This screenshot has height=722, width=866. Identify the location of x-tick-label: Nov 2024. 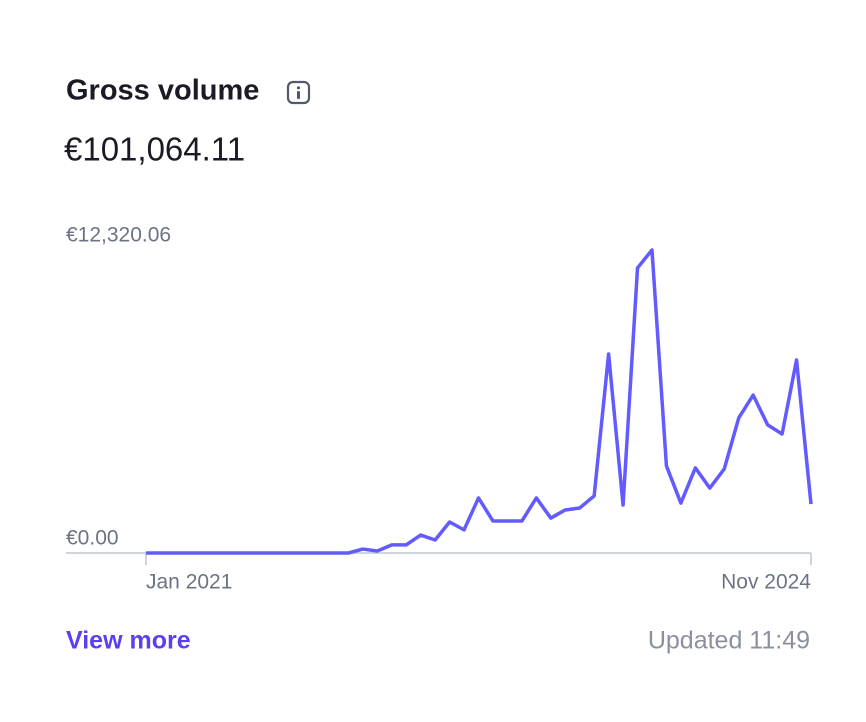
(766, 582).